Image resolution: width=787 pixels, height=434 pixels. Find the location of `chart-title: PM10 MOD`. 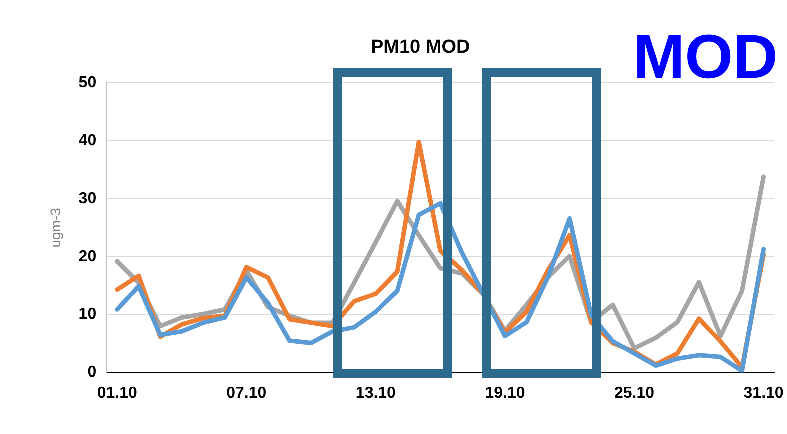

chart-title: PM10 MOD is located at coordinates (420, 47).